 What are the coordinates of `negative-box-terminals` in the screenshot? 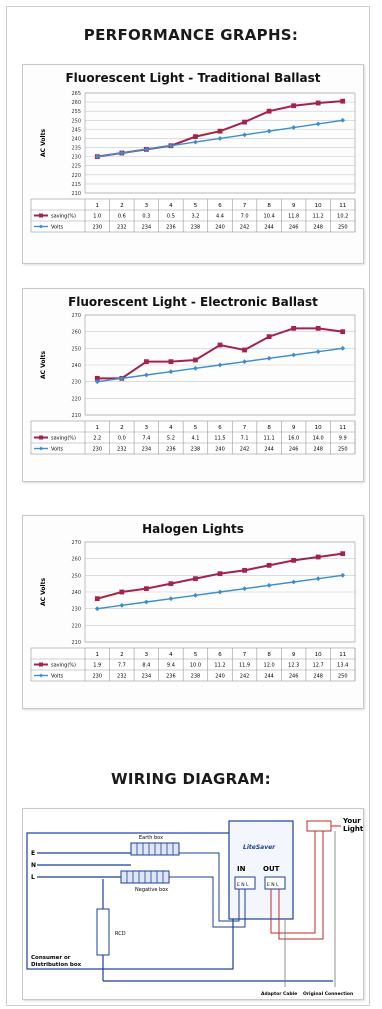 It's located at (145, 877).